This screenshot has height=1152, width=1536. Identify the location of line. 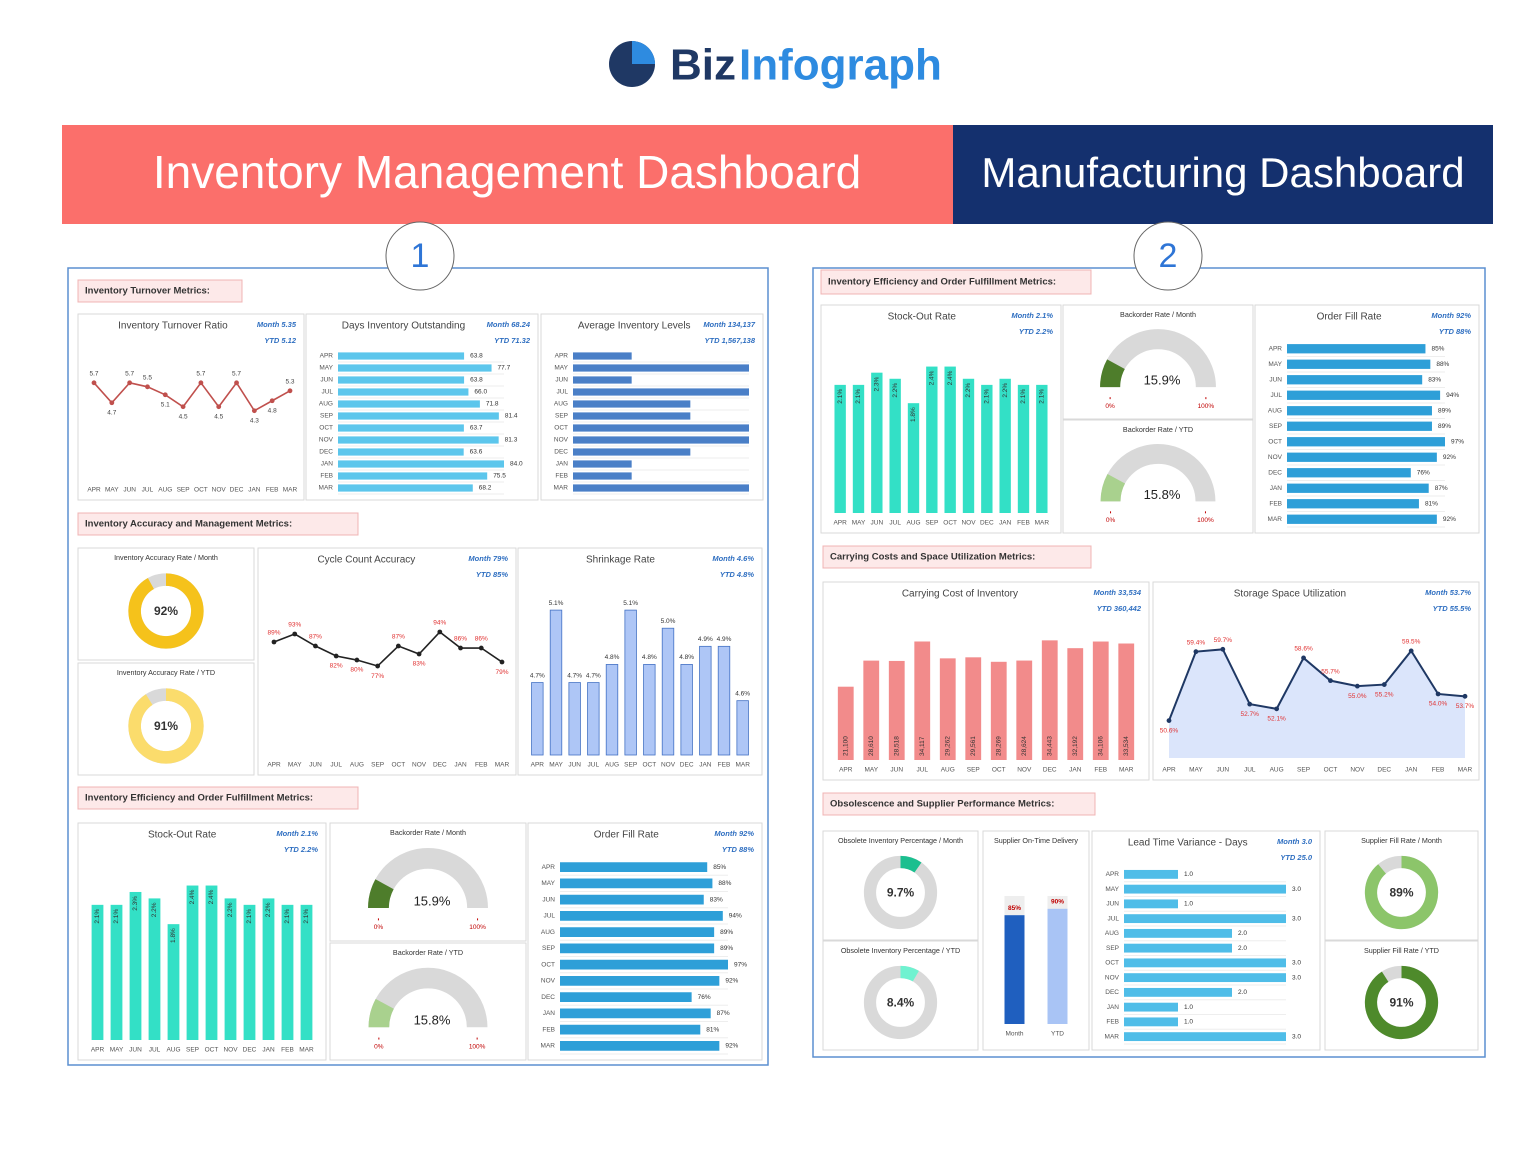
(388, 648).